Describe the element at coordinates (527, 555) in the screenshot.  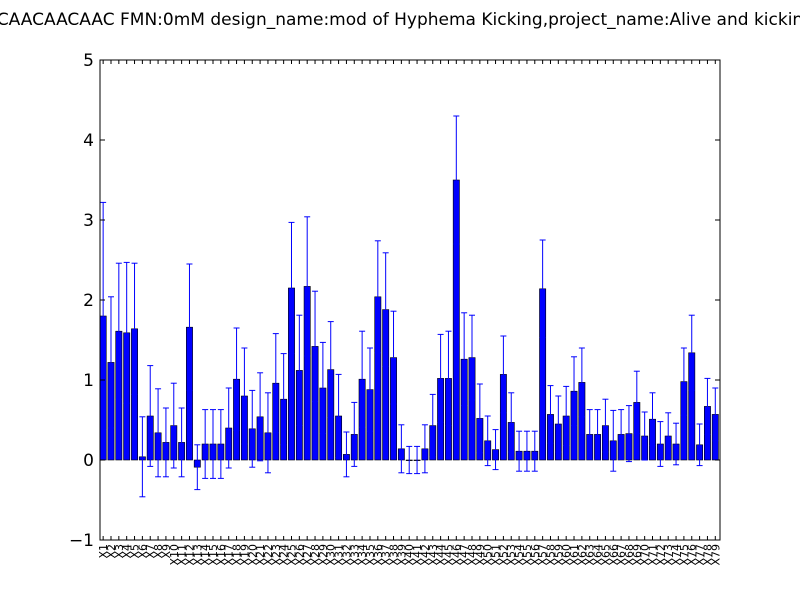
I see `x-tick-label: X55` at that location.